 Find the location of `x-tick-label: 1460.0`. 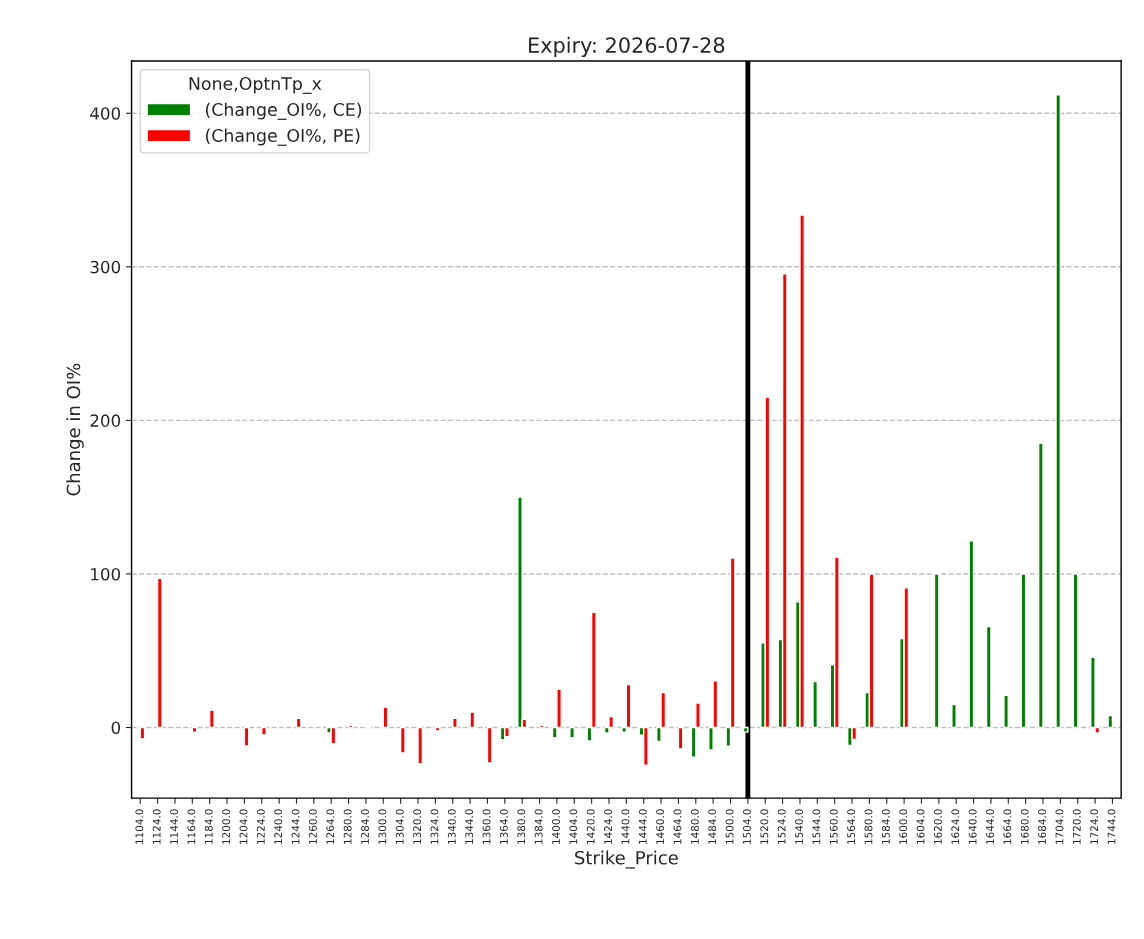

x-tick-label: 1460.0 is located at coordinates (660, 826).